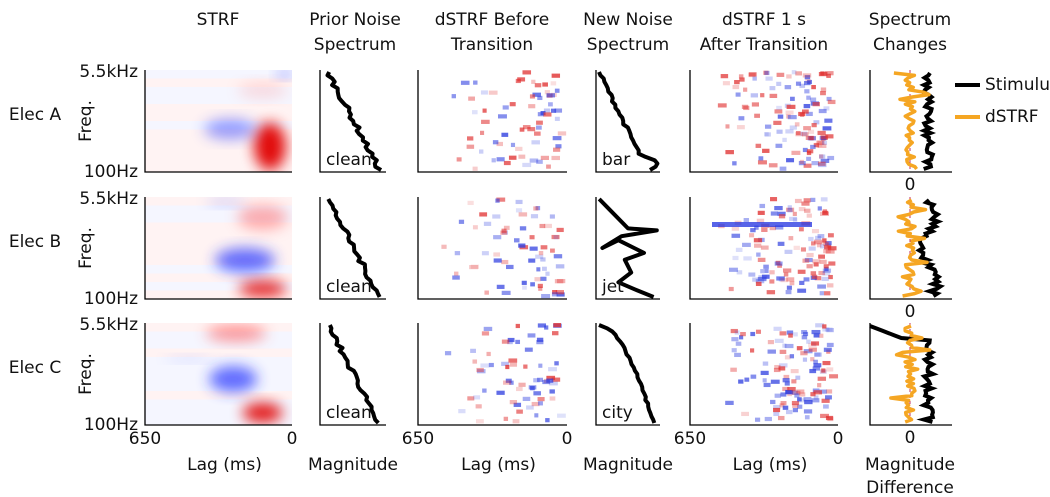  What do you see at coordinates (492, 20) in the screenshot?
I see `column-title: dSTRF Before` at bounding box center [492, 20].